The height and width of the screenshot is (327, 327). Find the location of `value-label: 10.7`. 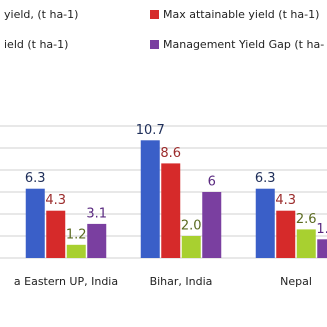

value-label: 10.7 is located at coordinates (150, 130).